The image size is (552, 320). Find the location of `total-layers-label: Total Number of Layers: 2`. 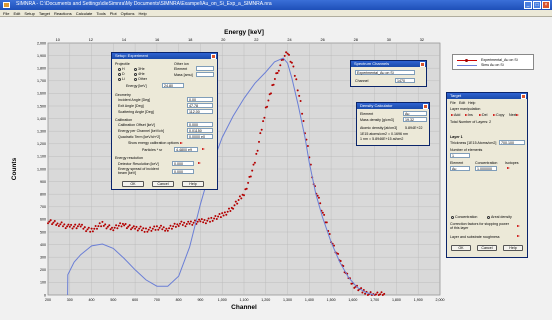

total-layers-label: Total Number of Layers: 2 is located at coordinates (471, 122).